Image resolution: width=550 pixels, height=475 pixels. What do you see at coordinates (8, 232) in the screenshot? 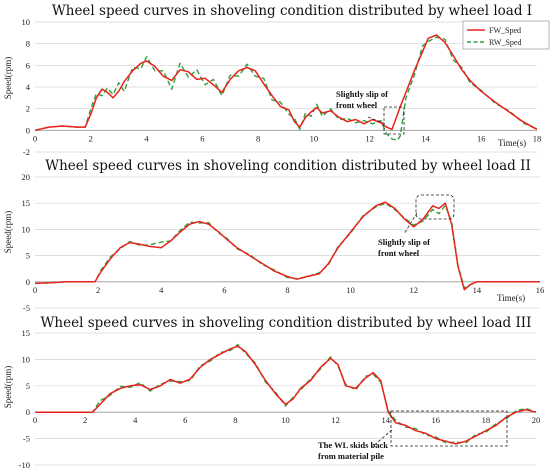
I see `panel-2-y-label: Speed(rpm)` at bounding box center [8, 232].